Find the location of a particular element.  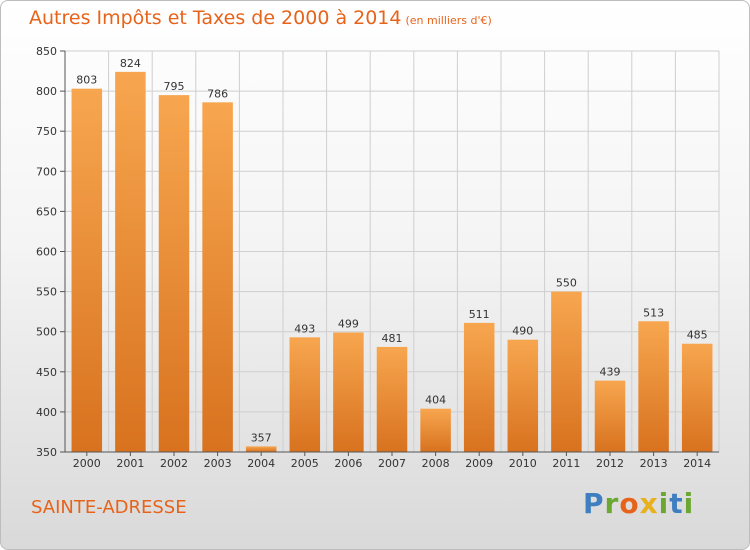

y-tick-label: 700 is located at coordinates (46, 171).